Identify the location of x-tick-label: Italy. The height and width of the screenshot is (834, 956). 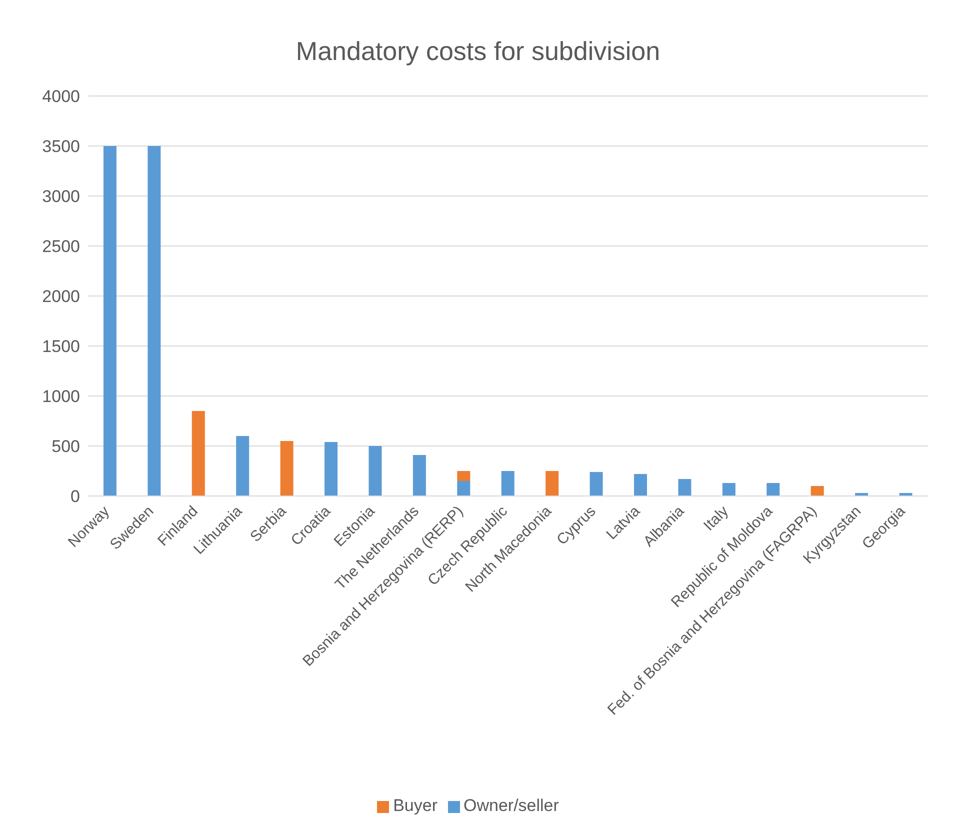
(716, 518).